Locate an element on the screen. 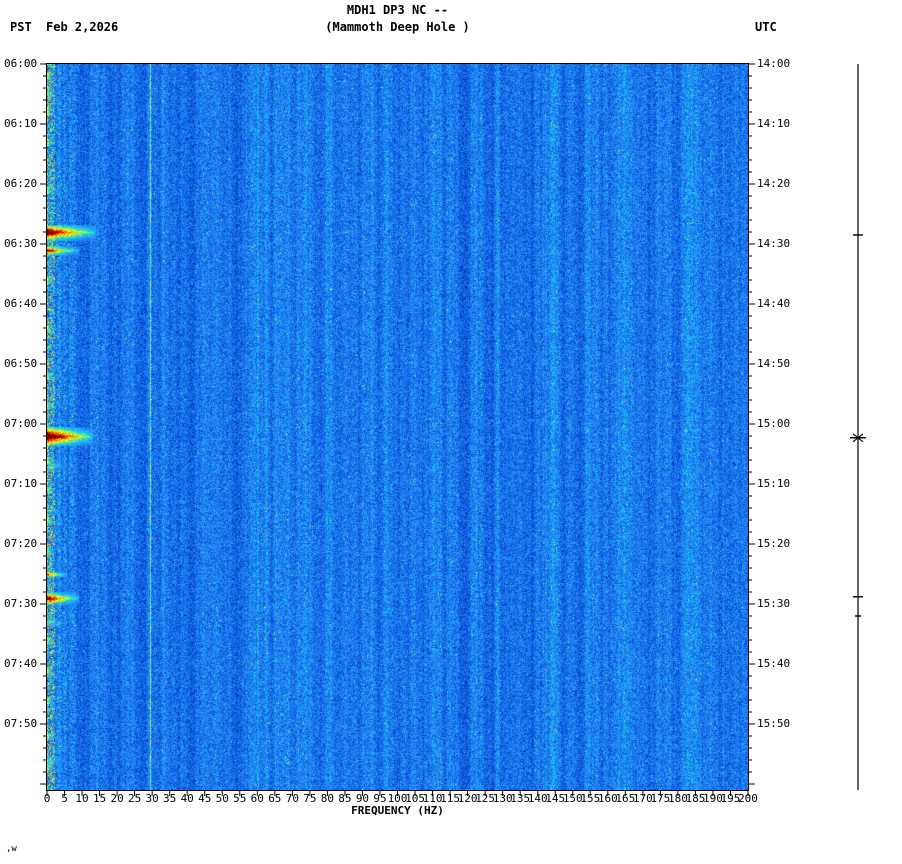 The width and height of the screenshot is (902, 864). freq-tick-label: 105 is located at coordinates (415, 798).